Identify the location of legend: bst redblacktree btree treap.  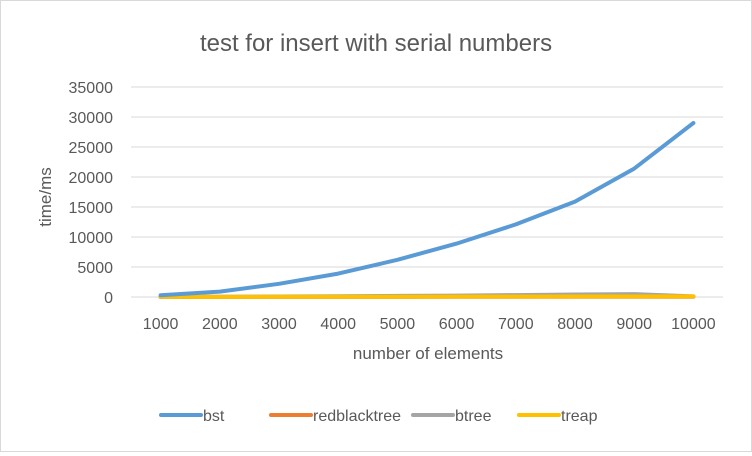
(379, 416).